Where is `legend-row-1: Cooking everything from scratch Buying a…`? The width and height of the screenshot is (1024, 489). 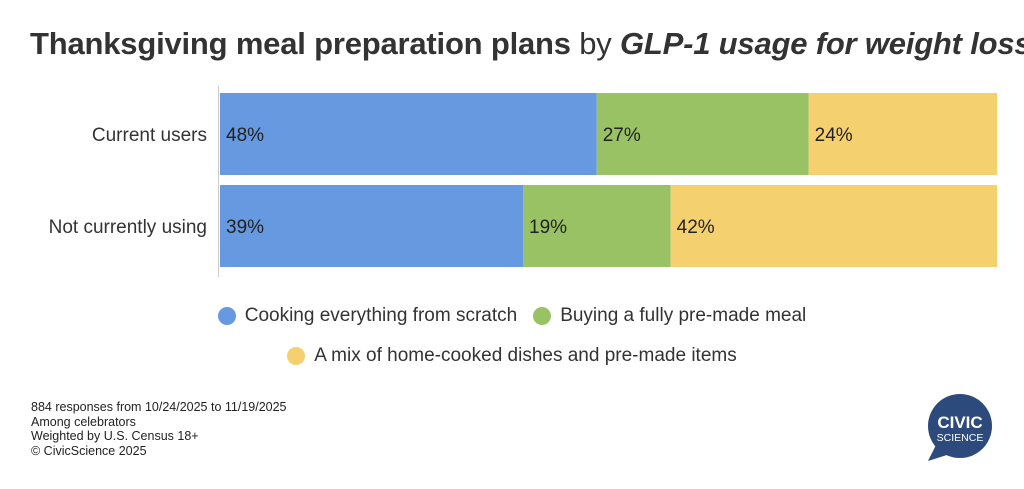
legend-row-1: Cooking everything from scratch Buying a… is located at coordinates (512, 316).